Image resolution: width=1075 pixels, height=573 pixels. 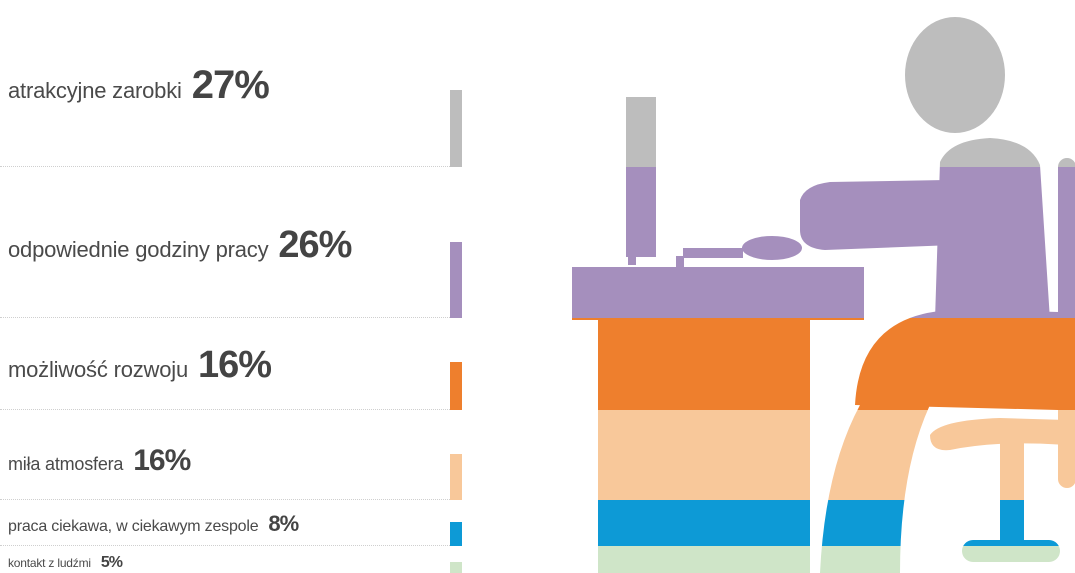 I want to click on category-label: praca ciekawa, w ciekawym zespole, so click(x=133, y=526).